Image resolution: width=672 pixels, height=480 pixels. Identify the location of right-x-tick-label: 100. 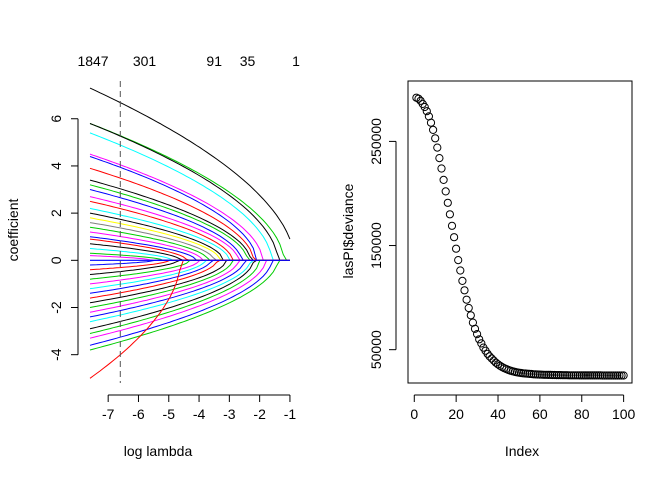
(624, 414).